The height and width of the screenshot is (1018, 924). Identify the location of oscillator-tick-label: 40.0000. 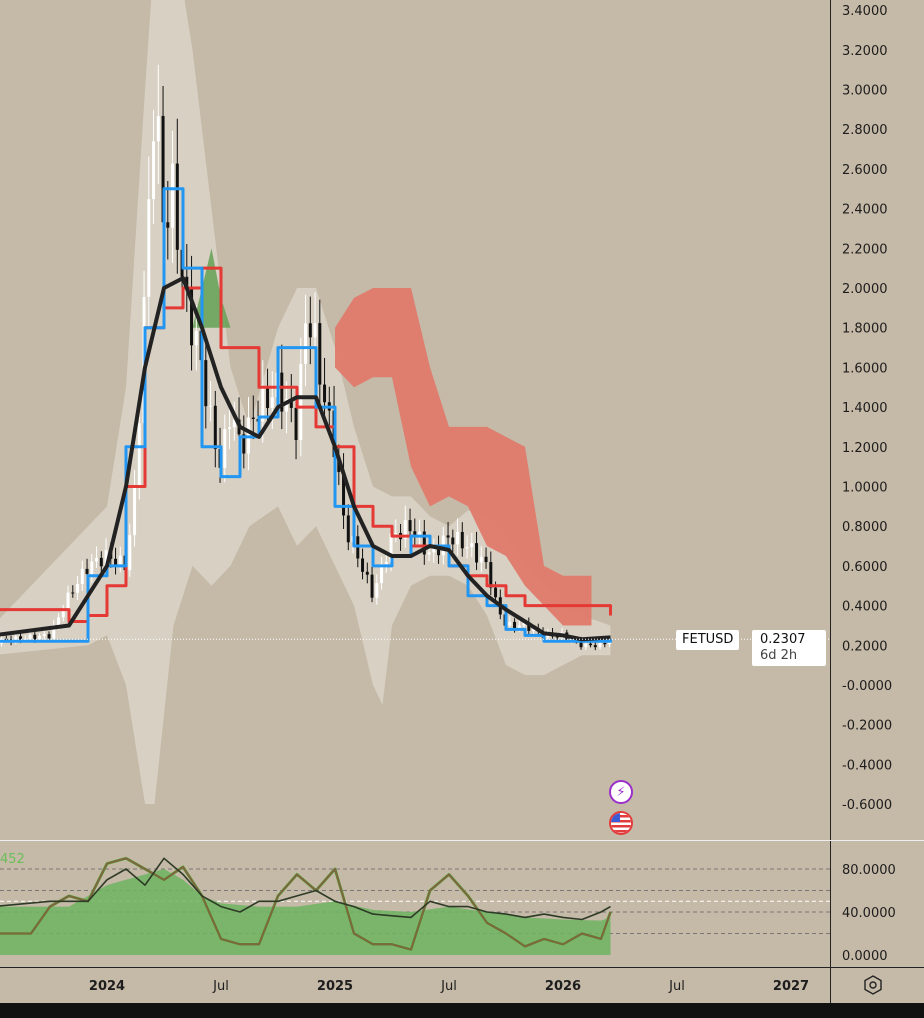
(869, 913).